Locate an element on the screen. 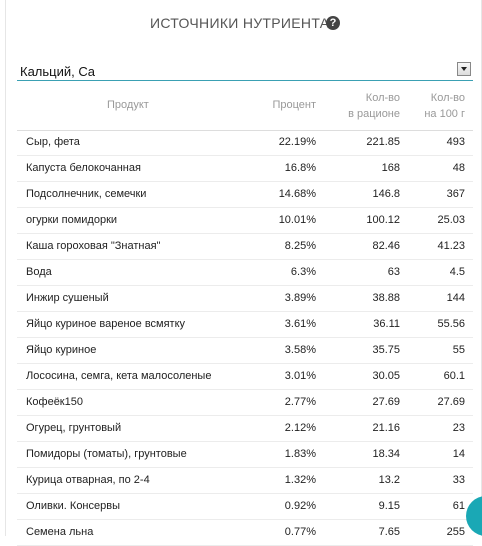 Image resolution: width=482 pixels, height=546 pixels. help-icon: ? is located at coordinates (333, 23).